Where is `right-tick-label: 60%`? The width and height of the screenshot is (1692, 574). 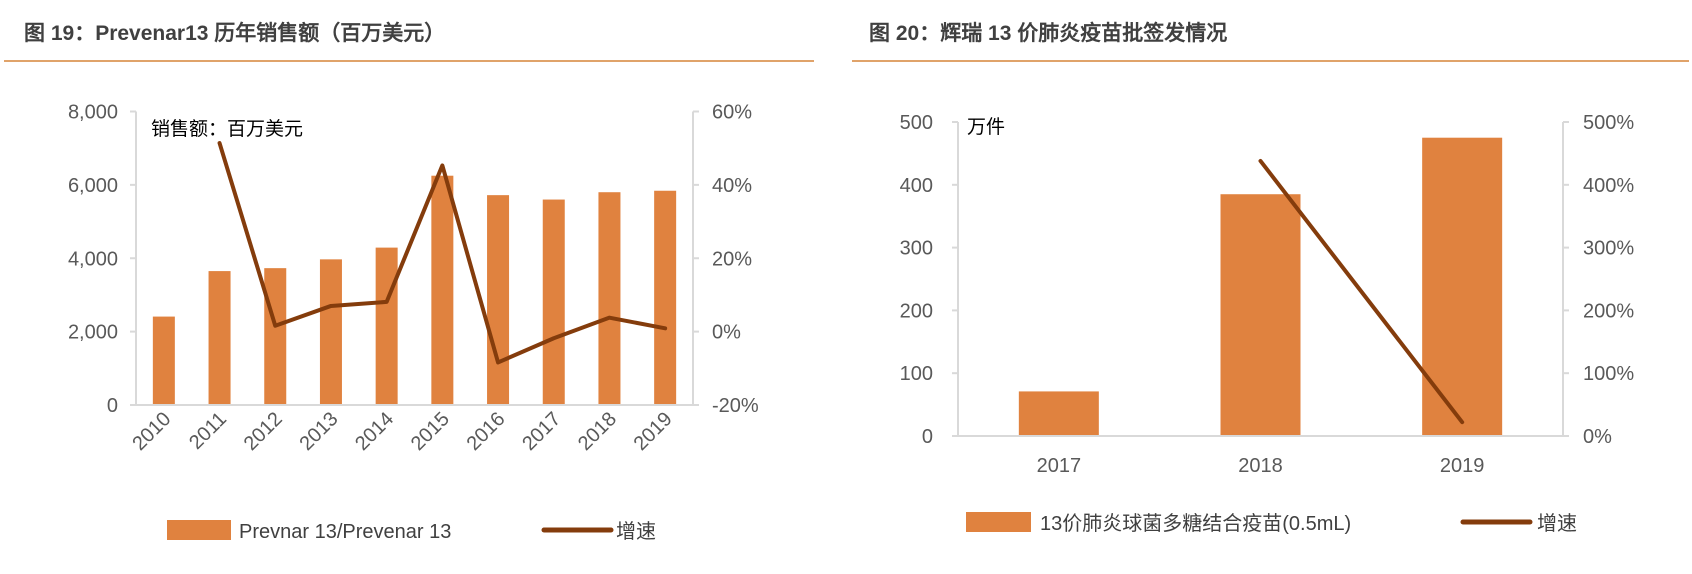
right-tick-label: 60% is located at coordinates (732, 113).